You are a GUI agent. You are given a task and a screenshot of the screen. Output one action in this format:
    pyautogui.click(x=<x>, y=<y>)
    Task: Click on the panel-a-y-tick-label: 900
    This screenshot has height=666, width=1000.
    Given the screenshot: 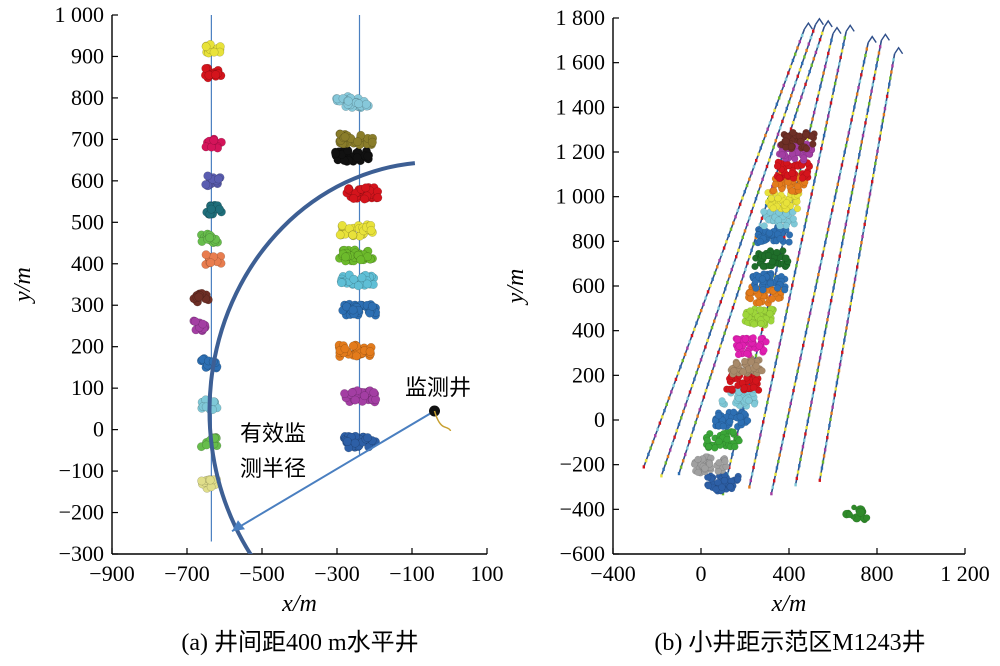 What is the action you would take?
    pyautogui.click(x=87, y=55)
    